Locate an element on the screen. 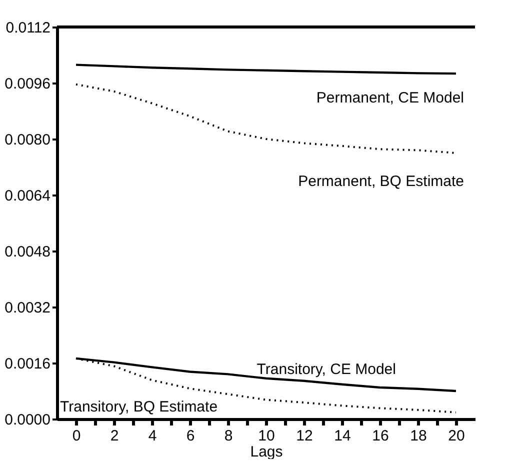  series-label: Transitory, BQ Estimate is located at coordinates (139, 407).